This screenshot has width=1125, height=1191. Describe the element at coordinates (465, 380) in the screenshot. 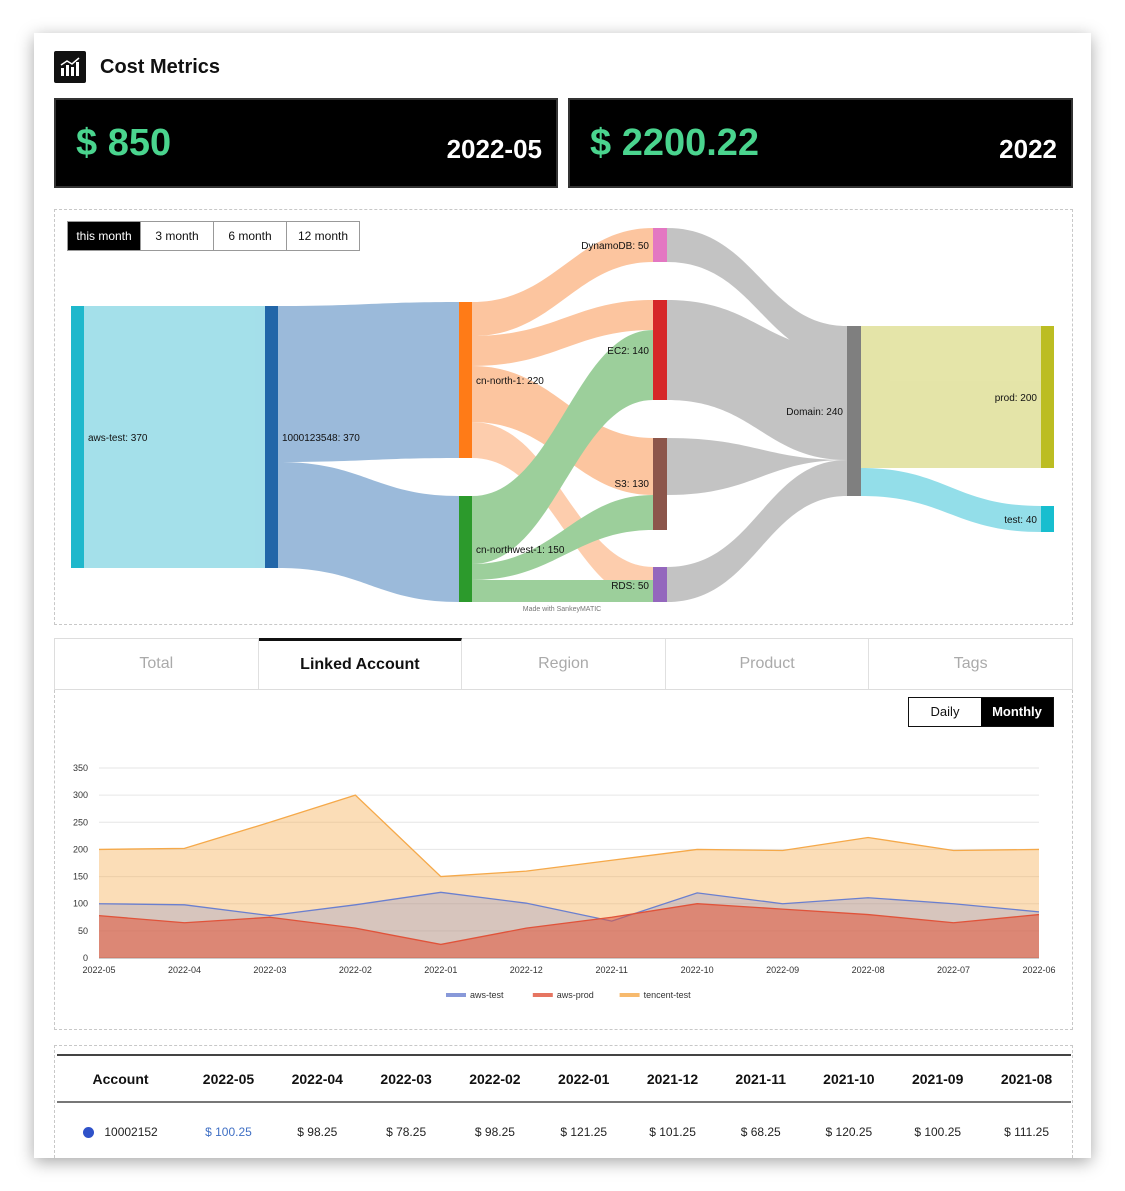

I see `sankey-node-cn-north` at that location.